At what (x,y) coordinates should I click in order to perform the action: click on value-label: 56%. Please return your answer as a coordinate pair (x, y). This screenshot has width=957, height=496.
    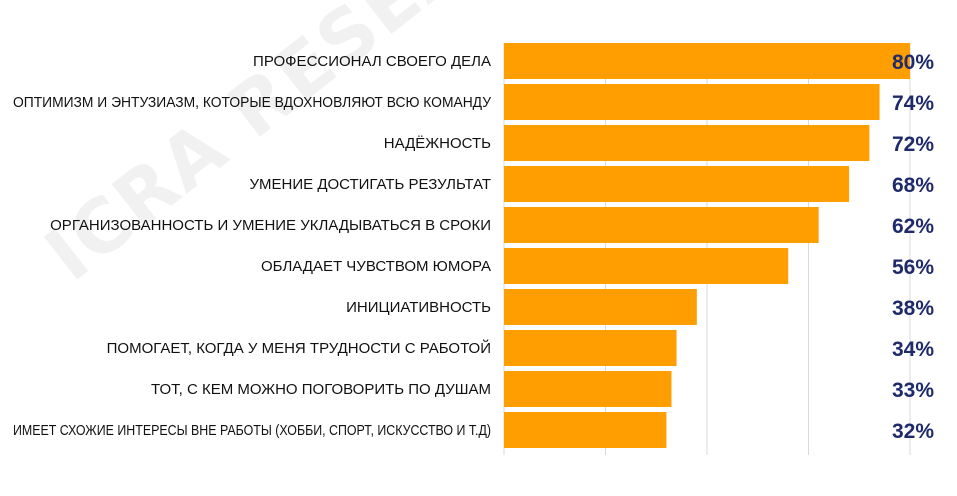
    Looking at the image, I should click on (913, 267).